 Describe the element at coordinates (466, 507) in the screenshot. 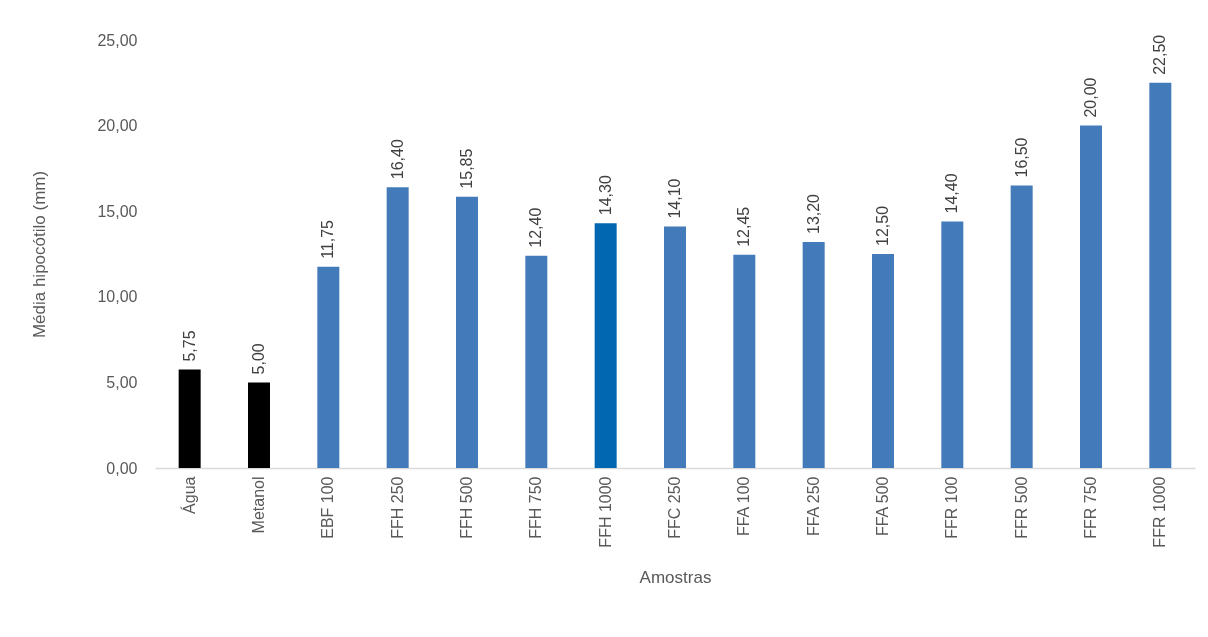

I see `x-tick-label: FFH 500` at that location.